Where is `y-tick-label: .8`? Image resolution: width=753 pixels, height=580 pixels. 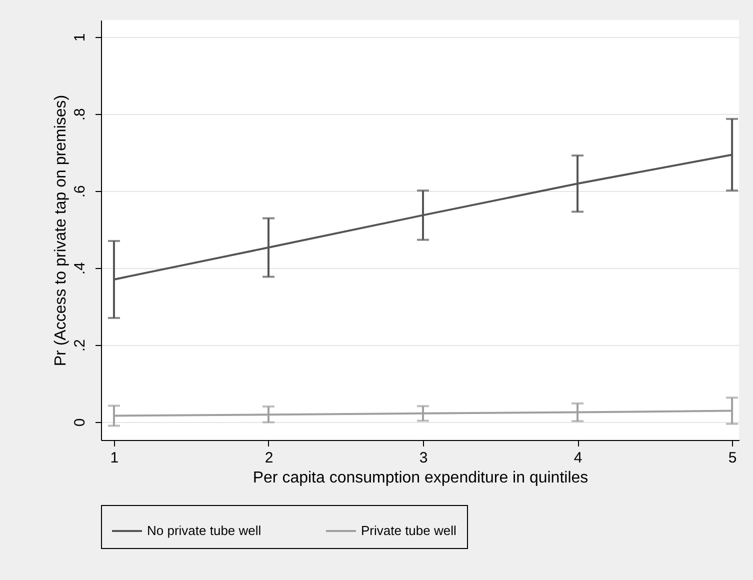
y-tick-label: .8 is located at coordinates (80, 114).